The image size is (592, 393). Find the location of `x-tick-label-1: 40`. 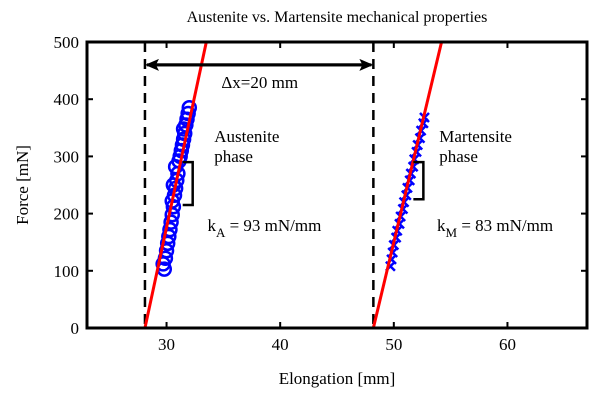

x-tick-label-1: 40 is located at coordinates (280, 344).